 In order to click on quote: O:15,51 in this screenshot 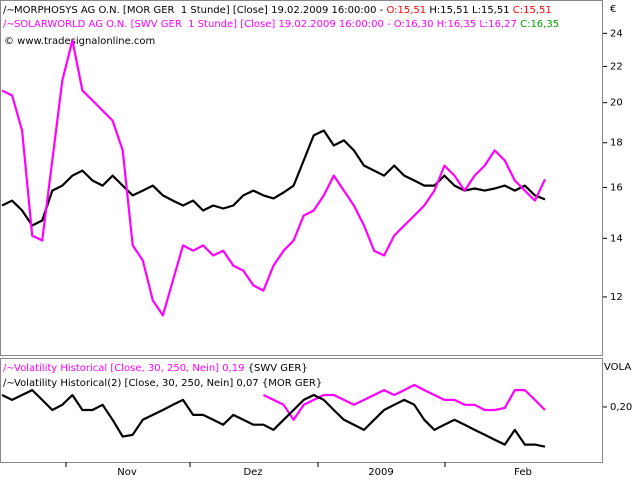, I will do `click(406, 10)`.